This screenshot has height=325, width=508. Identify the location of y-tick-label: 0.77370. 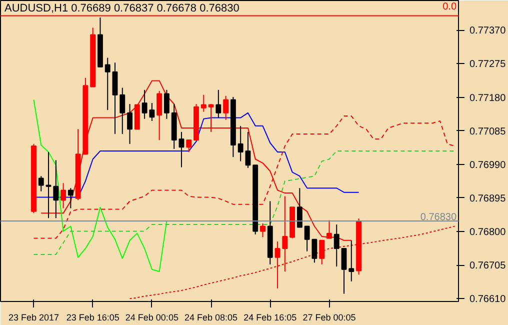
(488, 31).